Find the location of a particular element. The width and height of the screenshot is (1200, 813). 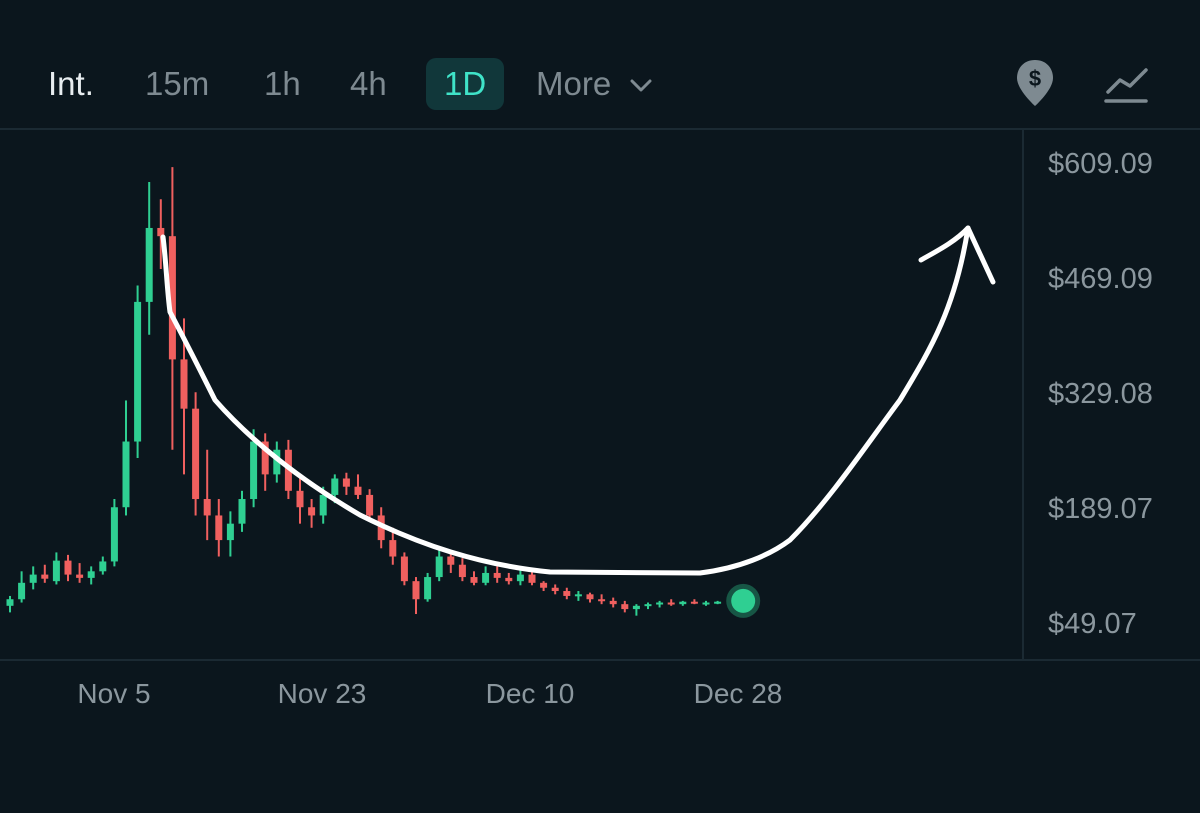

toolbar-divider is located at coordinates (600, 129).